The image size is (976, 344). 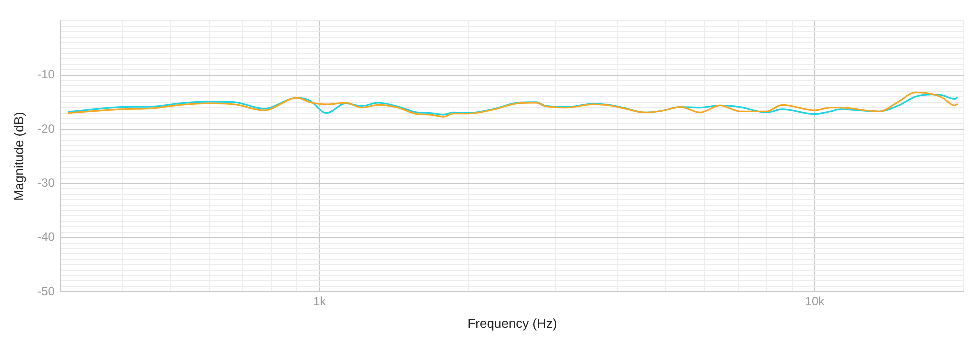 What do you see at coordinates (18, 157) in the screenshot?
I see `y-axis-title: Magnitude (dB)` at bounding box center [18, 157].